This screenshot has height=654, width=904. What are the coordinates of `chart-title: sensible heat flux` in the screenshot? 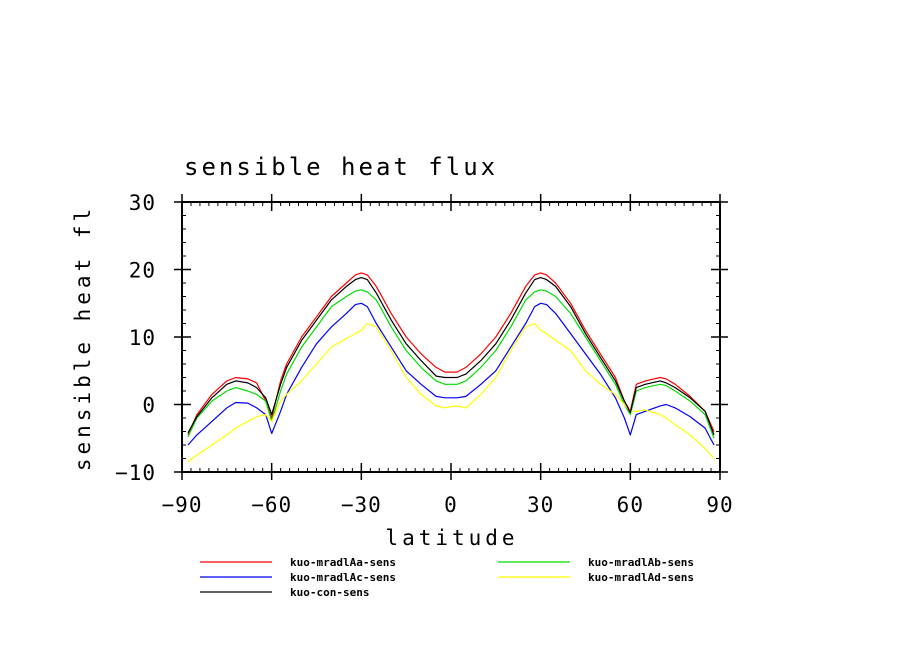 It's located at (341, 167).